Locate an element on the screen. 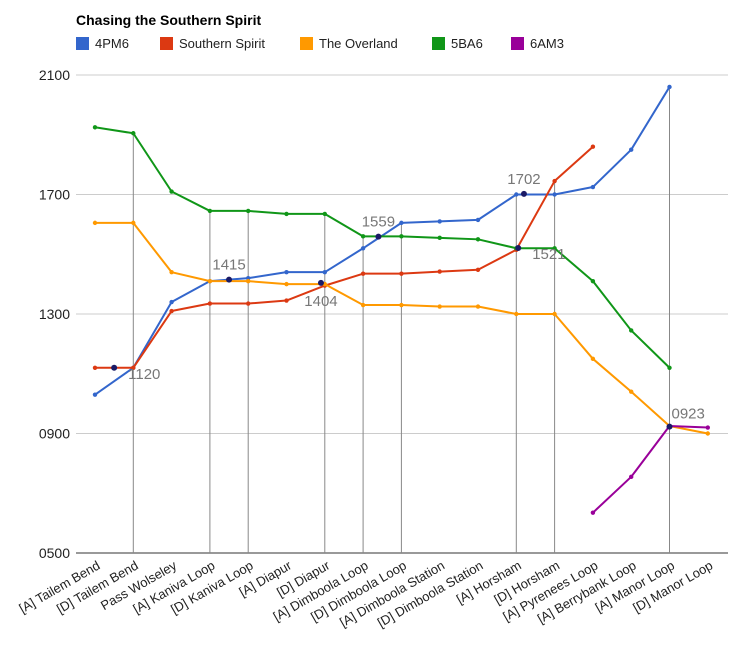 This screenshot has height=654, width=744. annotation-label: 1559 is located at coordinates (378, 222).